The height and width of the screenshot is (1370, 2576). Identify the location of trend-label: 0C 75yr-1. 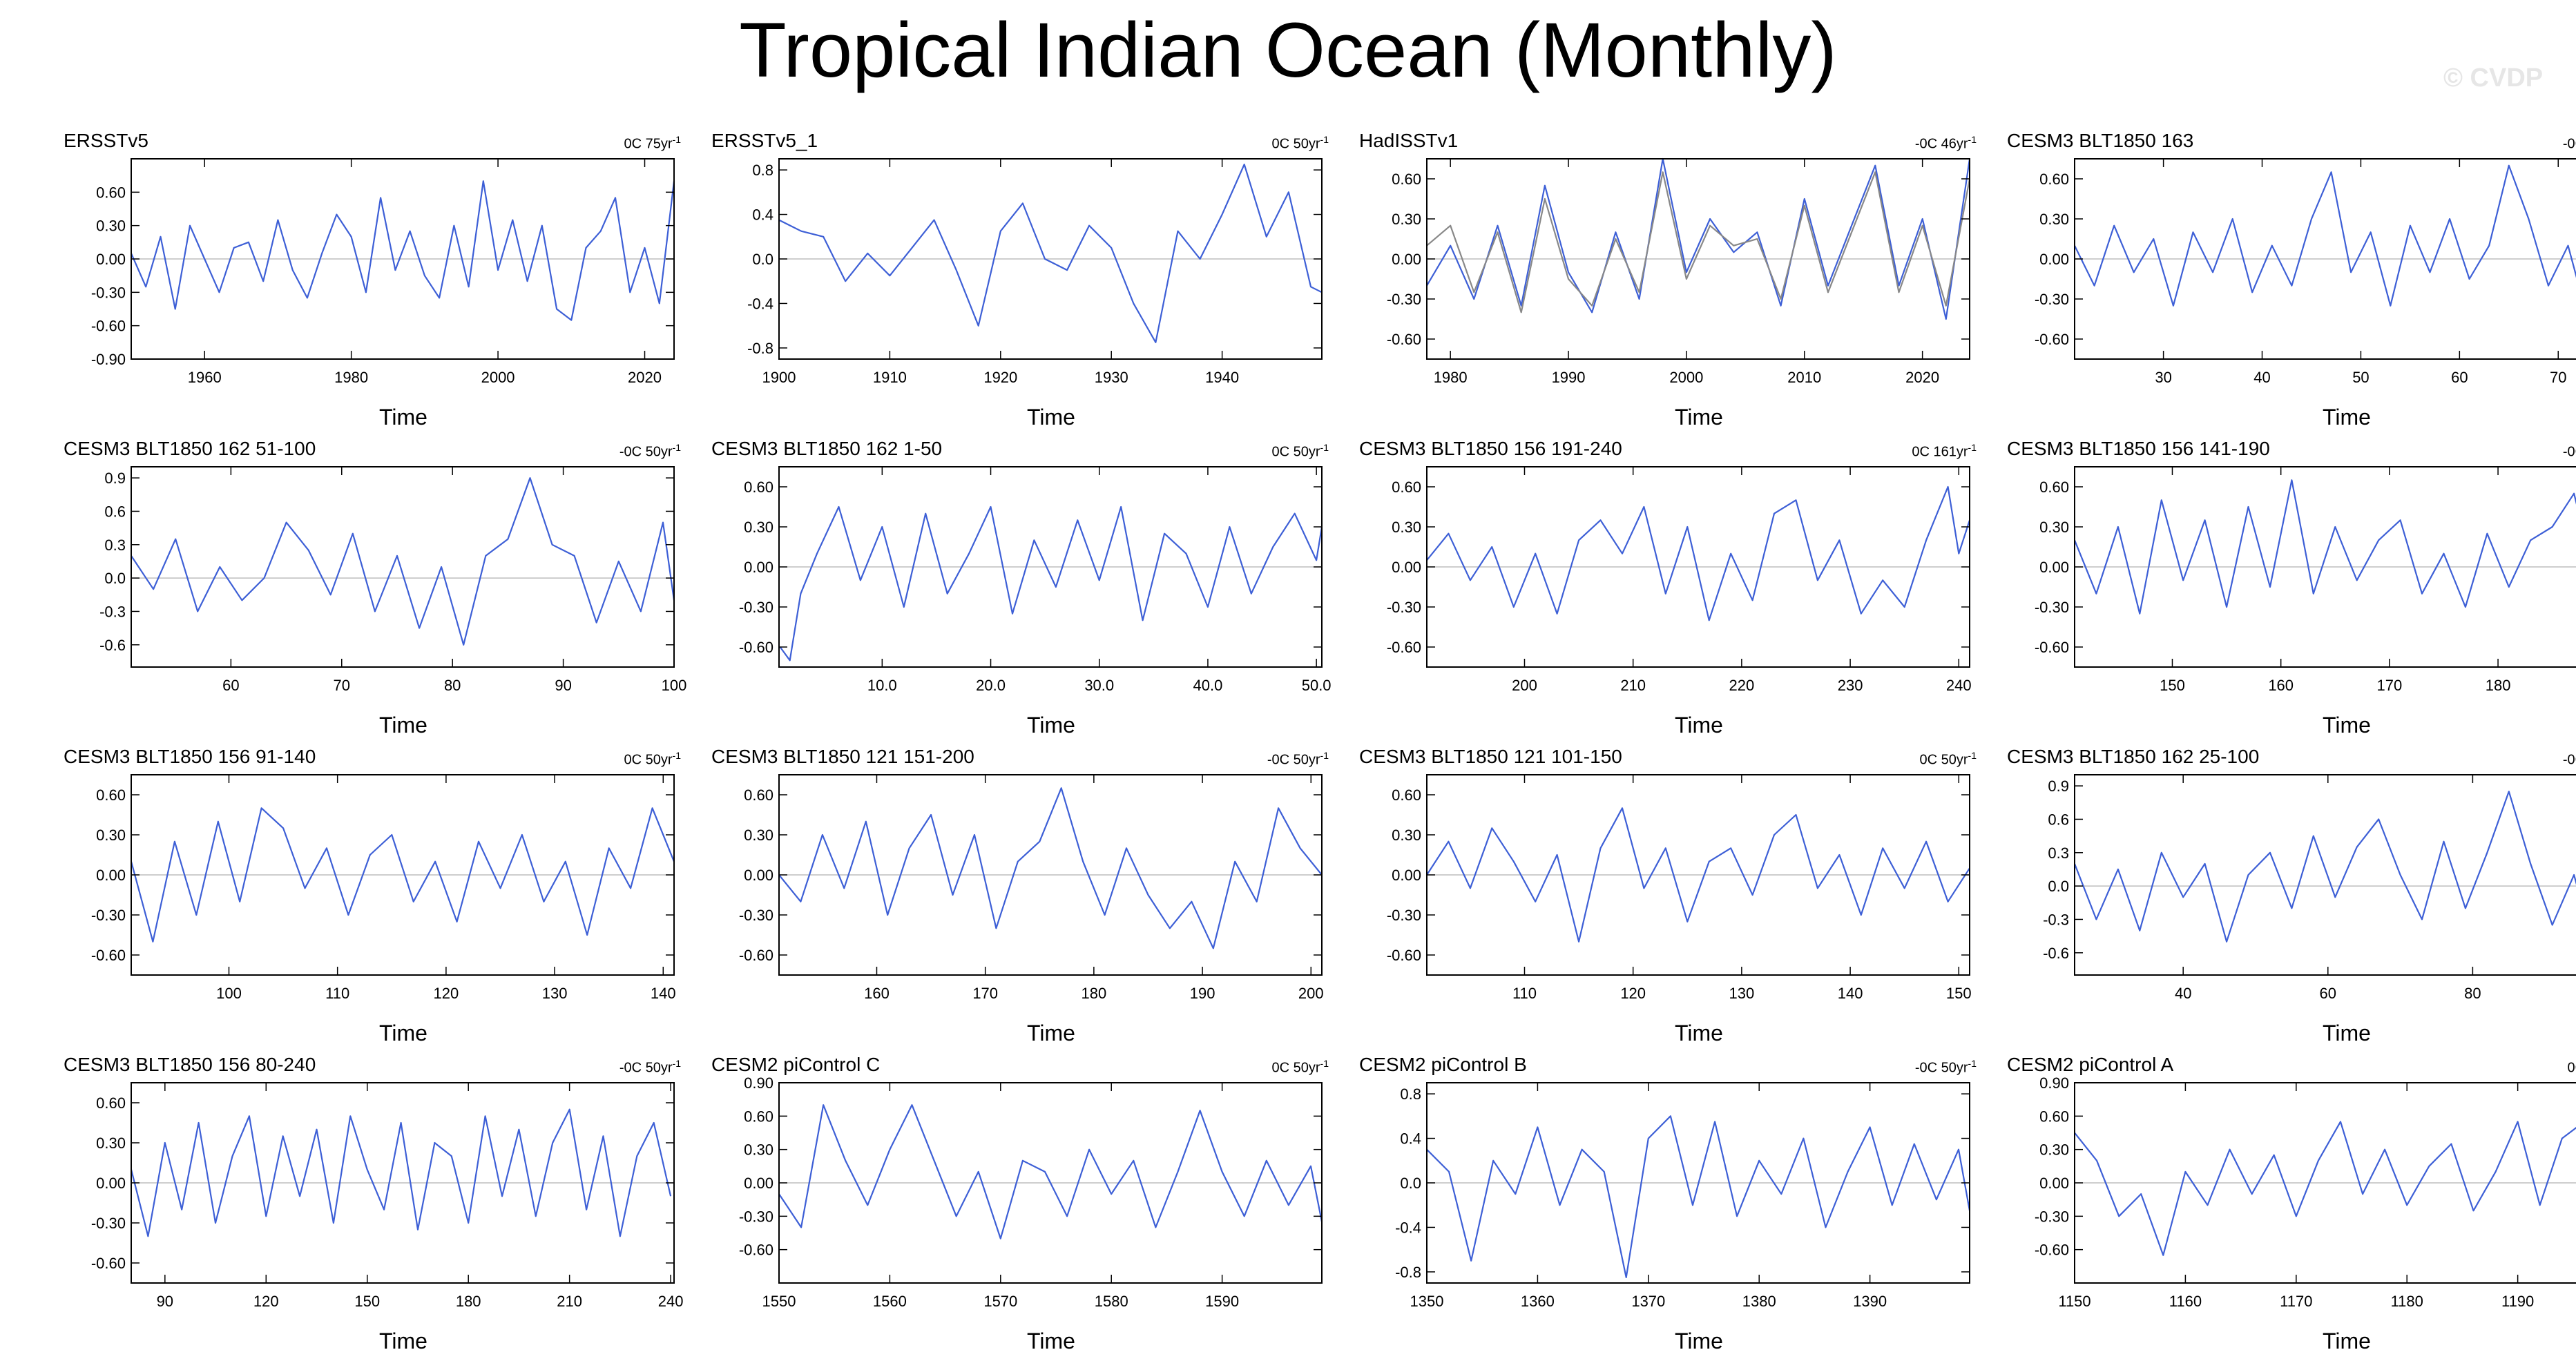
(652, 142).